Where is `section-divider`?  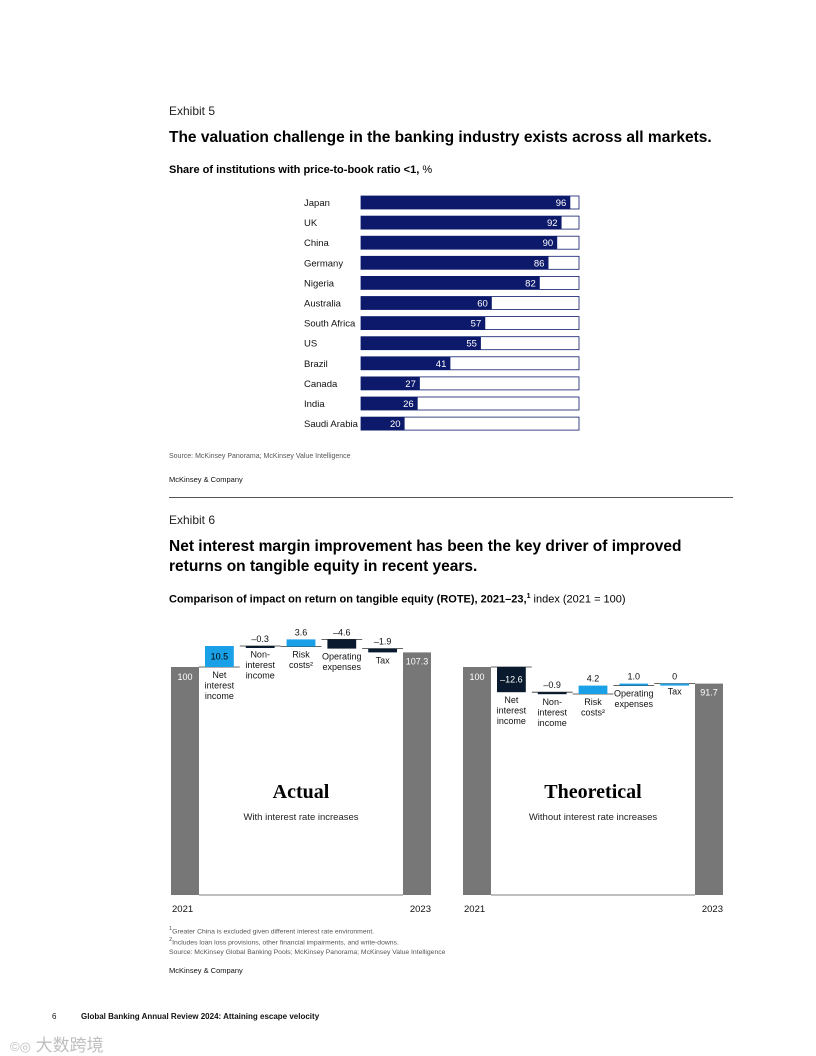
section-divider is located at coordinates (451, 497).